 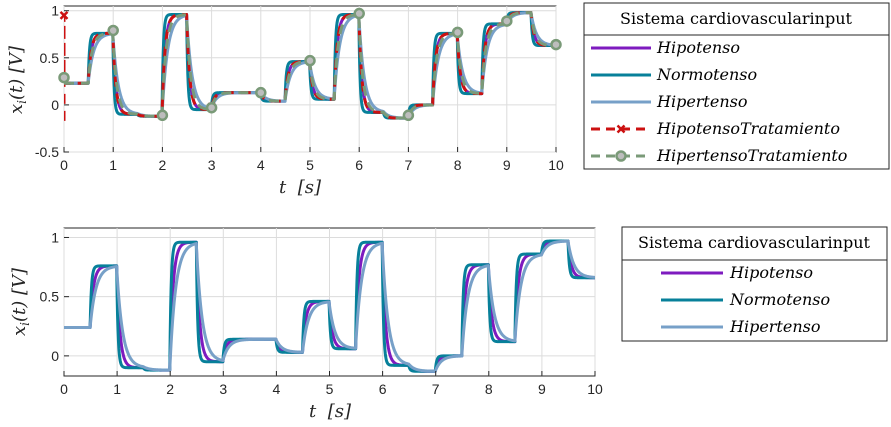 I want to click on bottom-legend-title: Sistema cardiovascularinput, so click(x=754, y=242).